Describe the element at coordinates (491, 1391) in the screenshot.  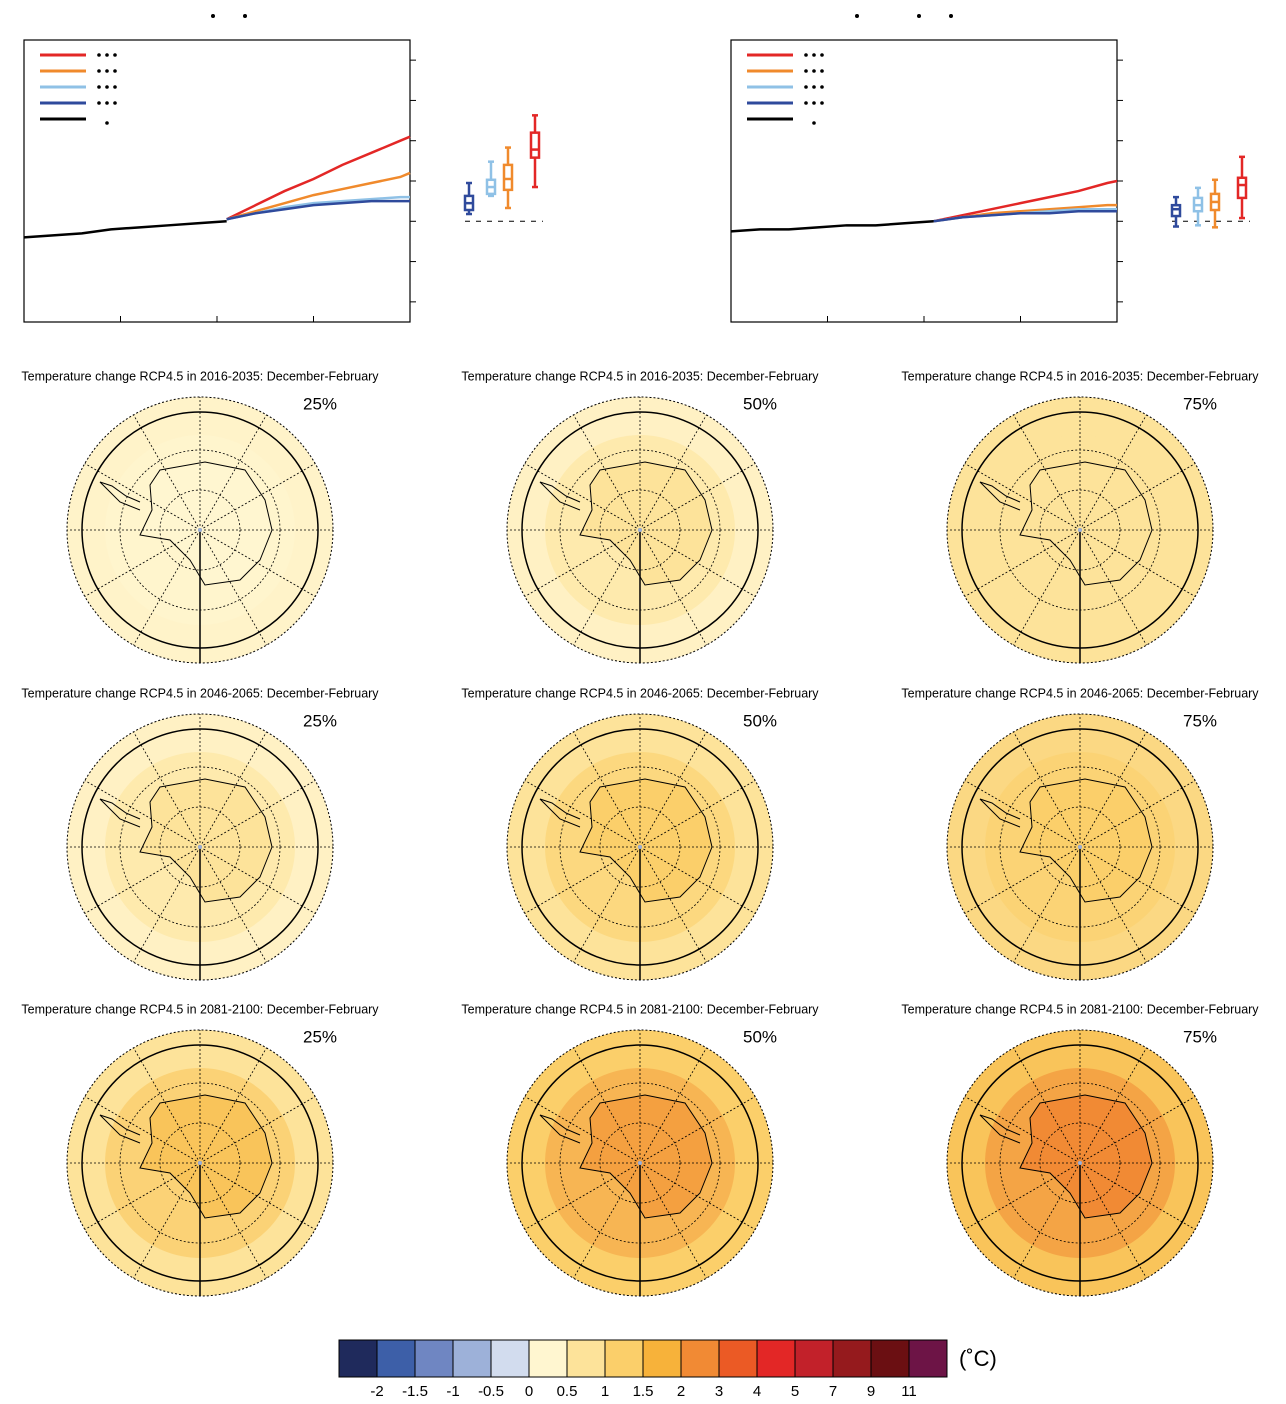
I see `colorbar-label: -0.5` at that location.